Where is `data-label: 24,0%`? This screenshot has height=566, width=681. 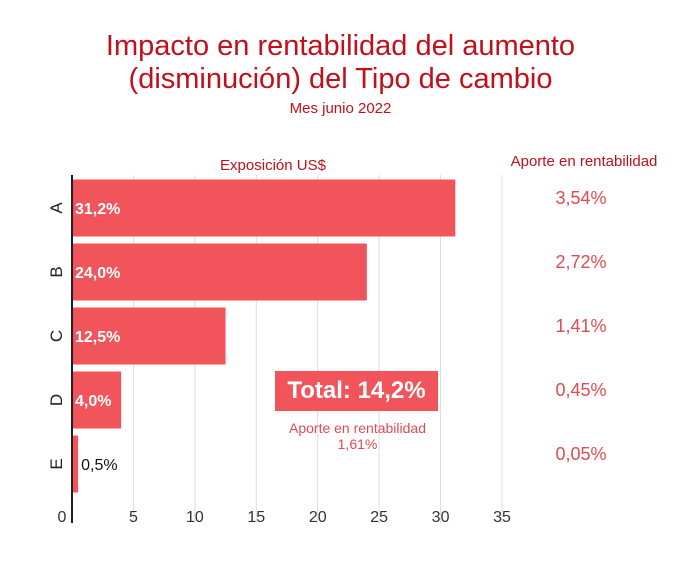
data-label: 24,0% is located at coordinates (97, 273).